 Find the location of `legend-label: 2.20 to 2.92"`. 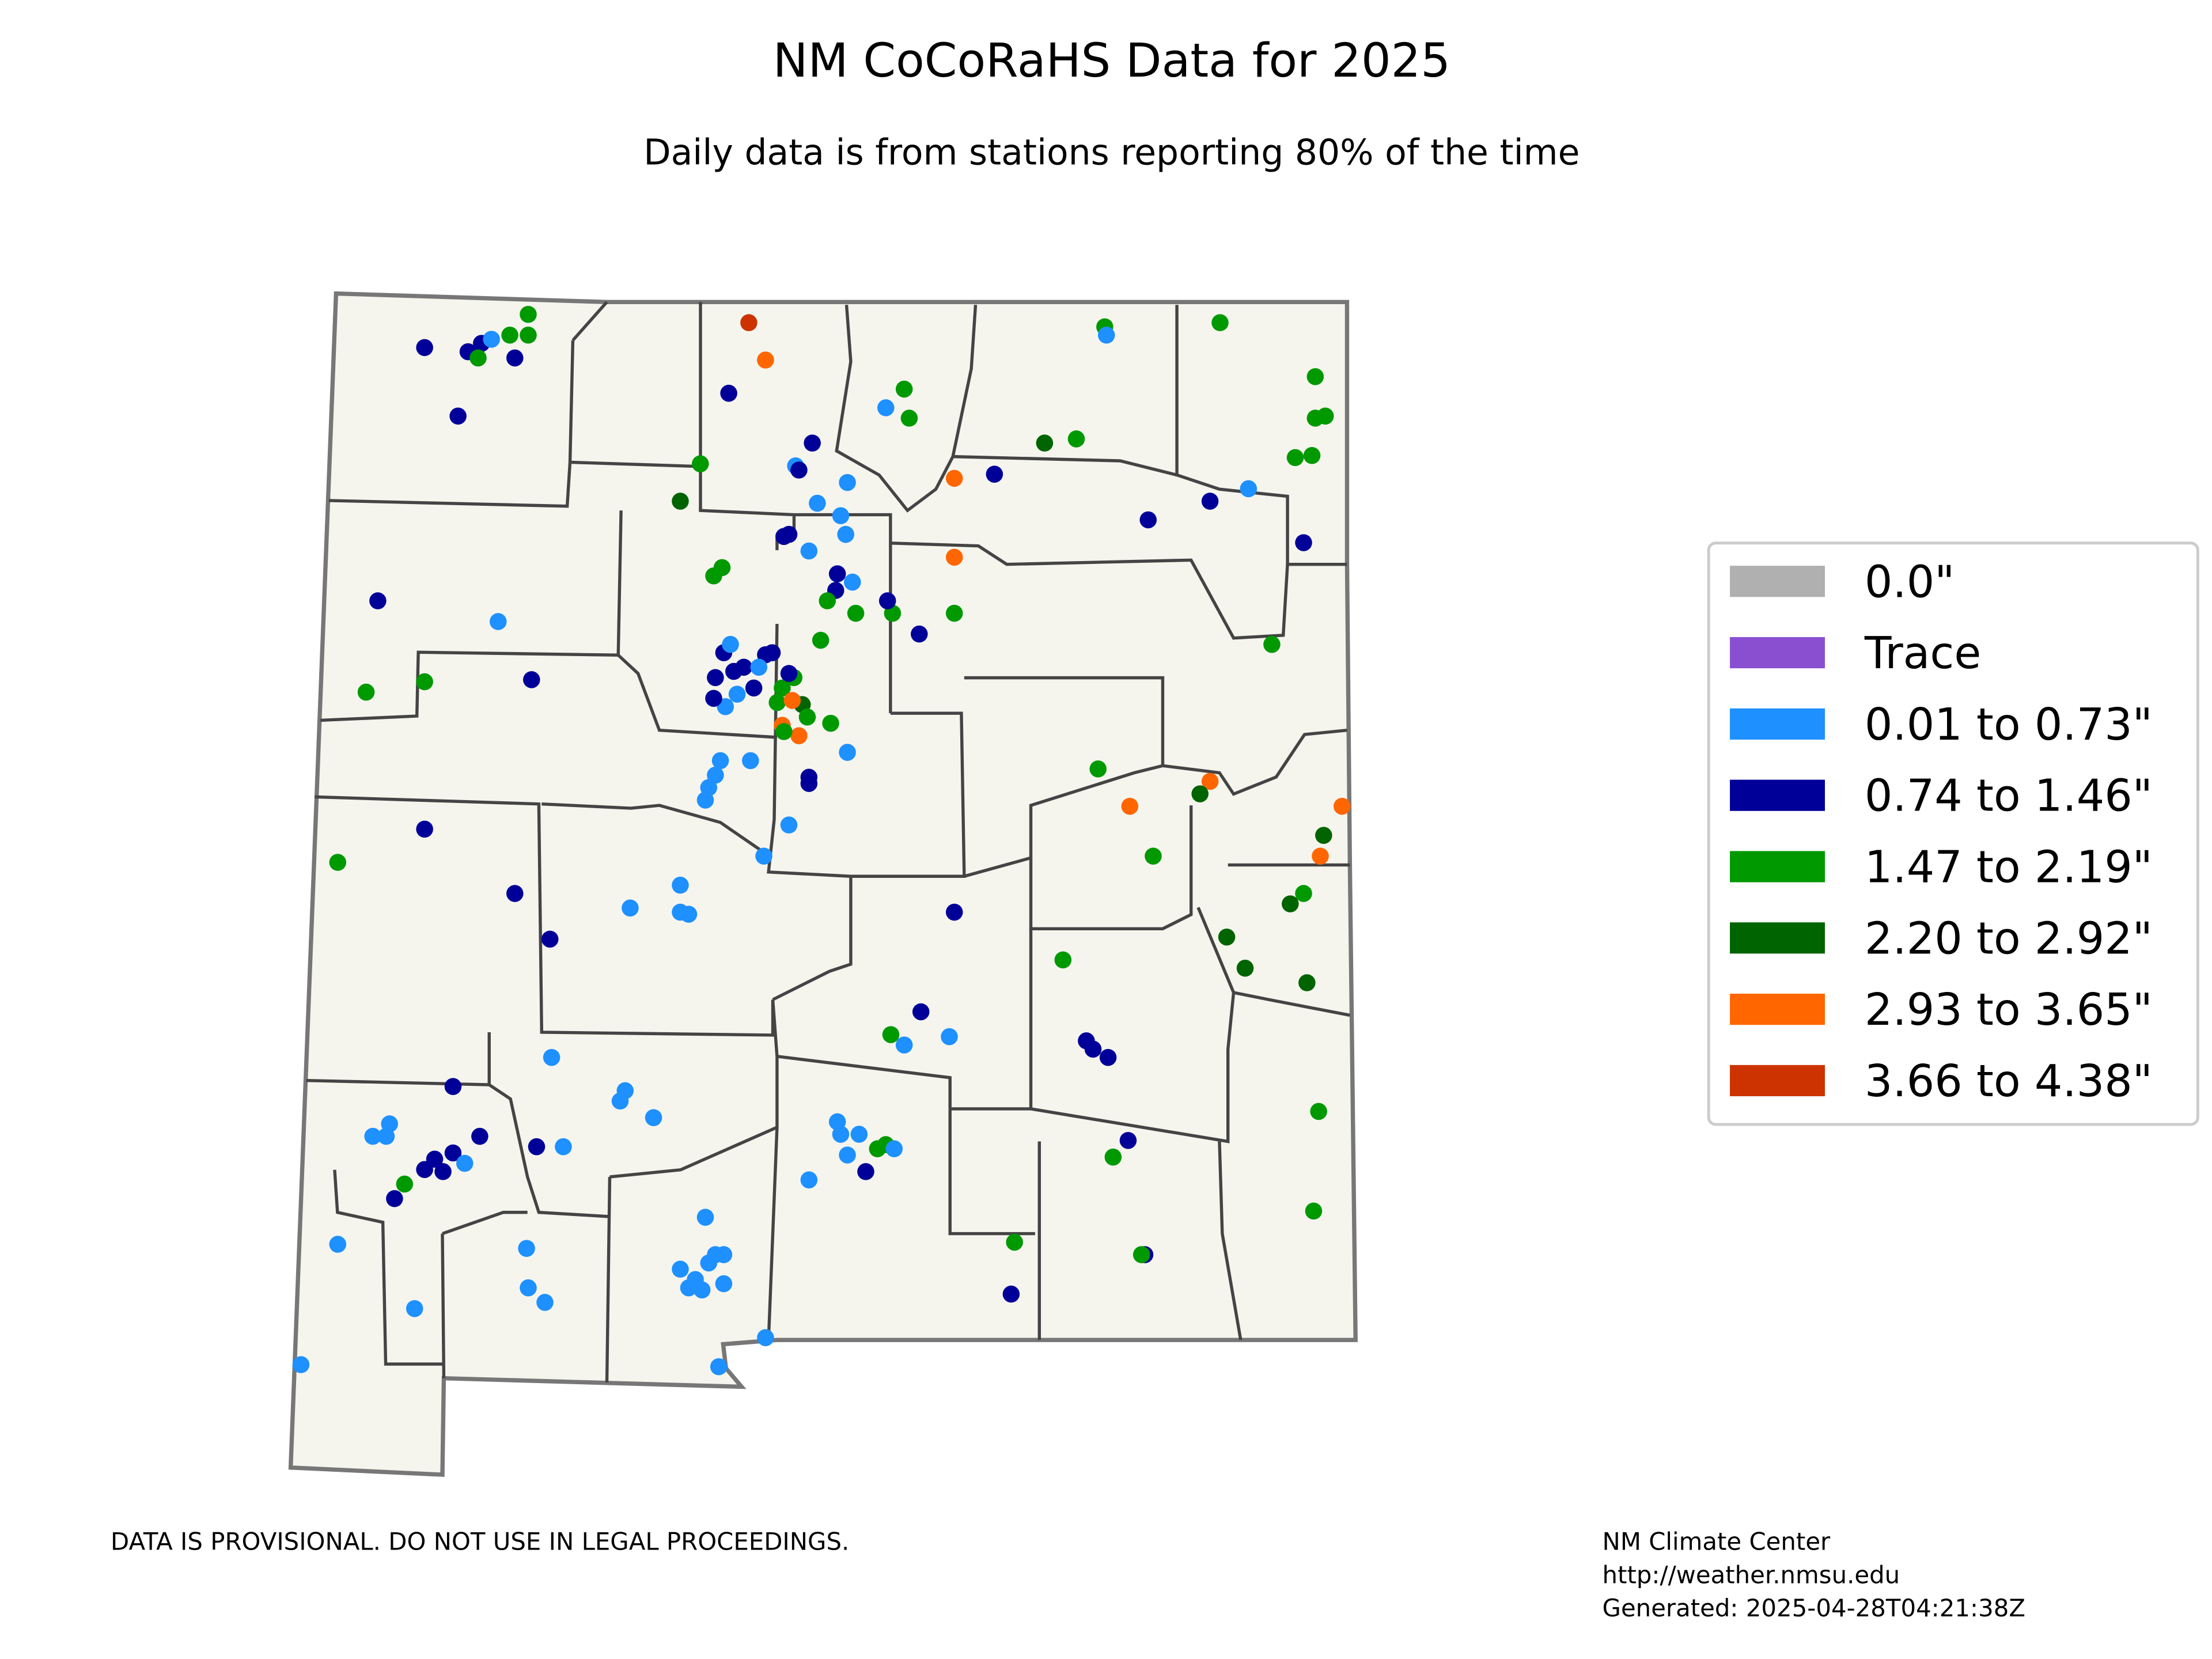

legend-label: 2.20 to 2.92" is located at coordinates (2009, 938).